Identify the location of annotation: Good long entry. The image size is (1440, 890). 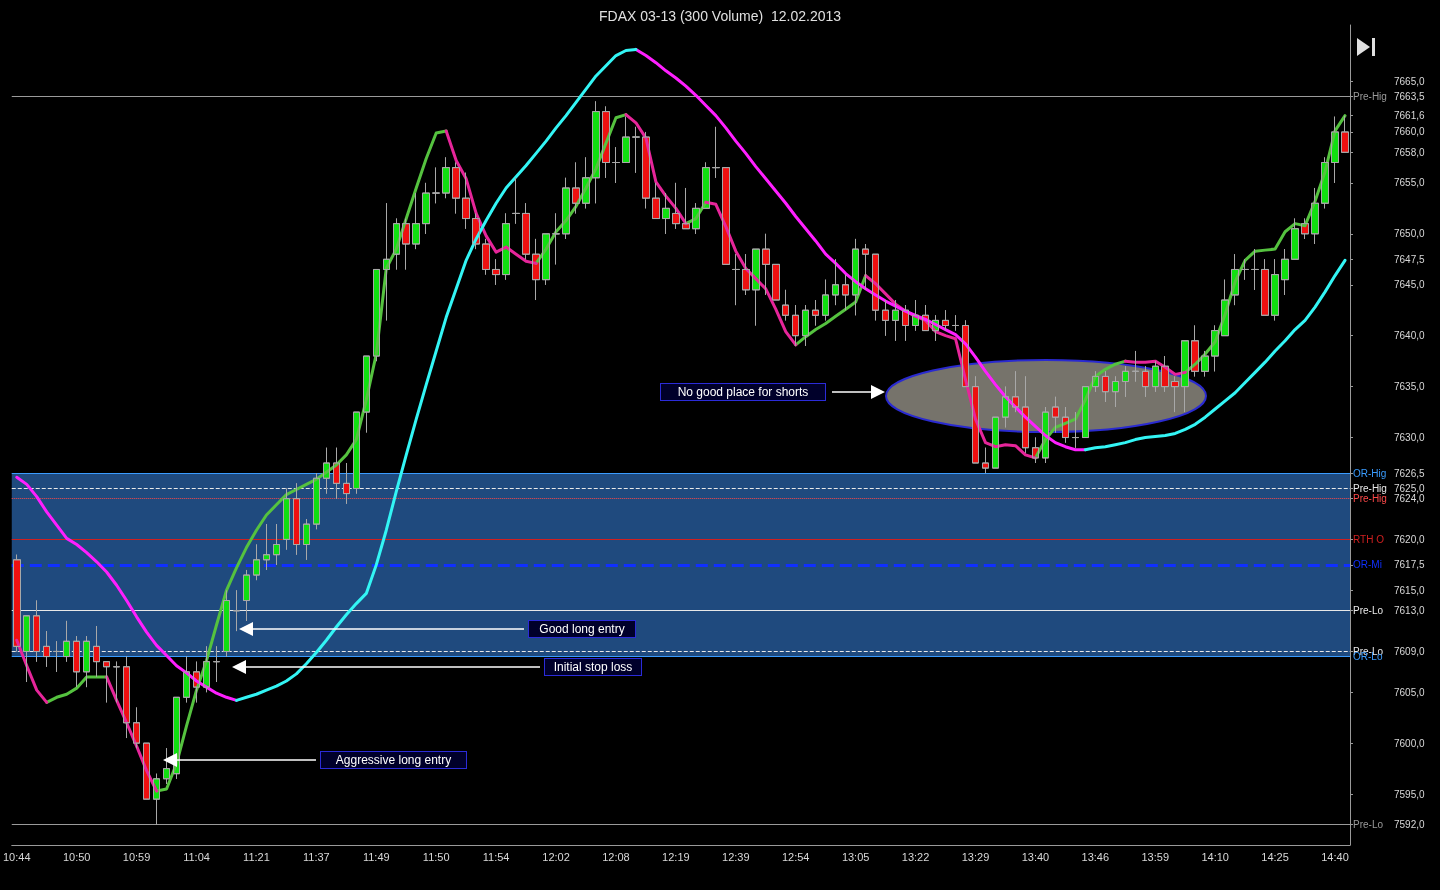
(582, 629).